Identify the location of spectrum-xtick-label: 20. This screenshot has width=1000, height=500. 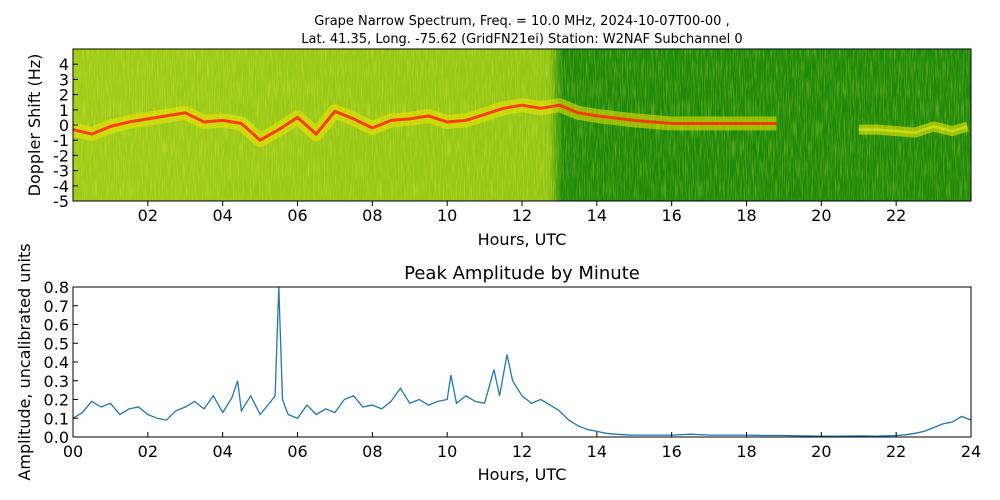
(821, 215).